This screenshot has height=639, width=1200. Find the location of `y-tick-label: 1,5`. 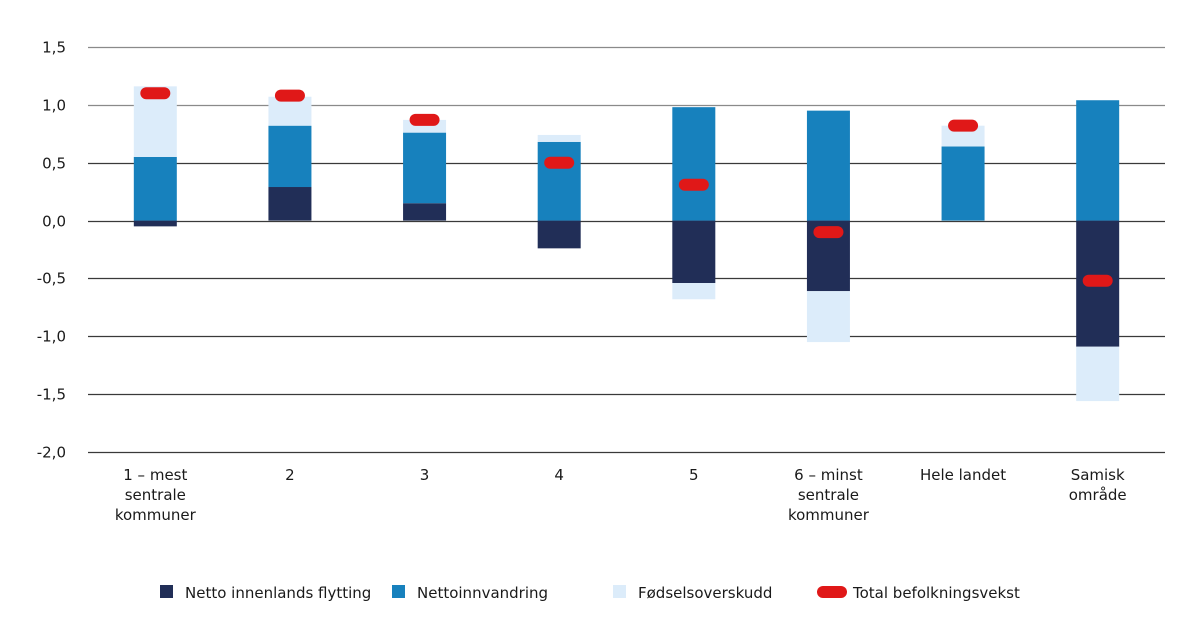

y-tick-label: 1,5 is located at coordinates (54, 48).